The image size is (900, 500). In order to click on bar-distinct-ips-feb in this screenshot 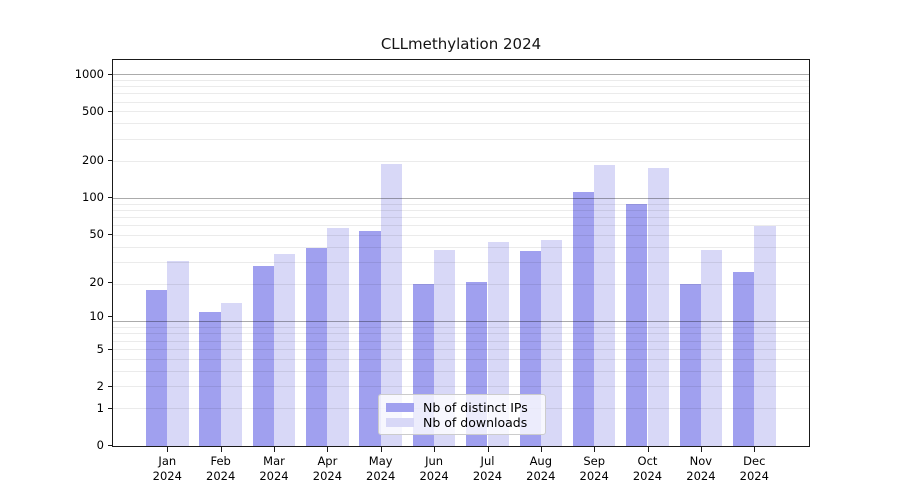, I will do `click(210, 378)`.